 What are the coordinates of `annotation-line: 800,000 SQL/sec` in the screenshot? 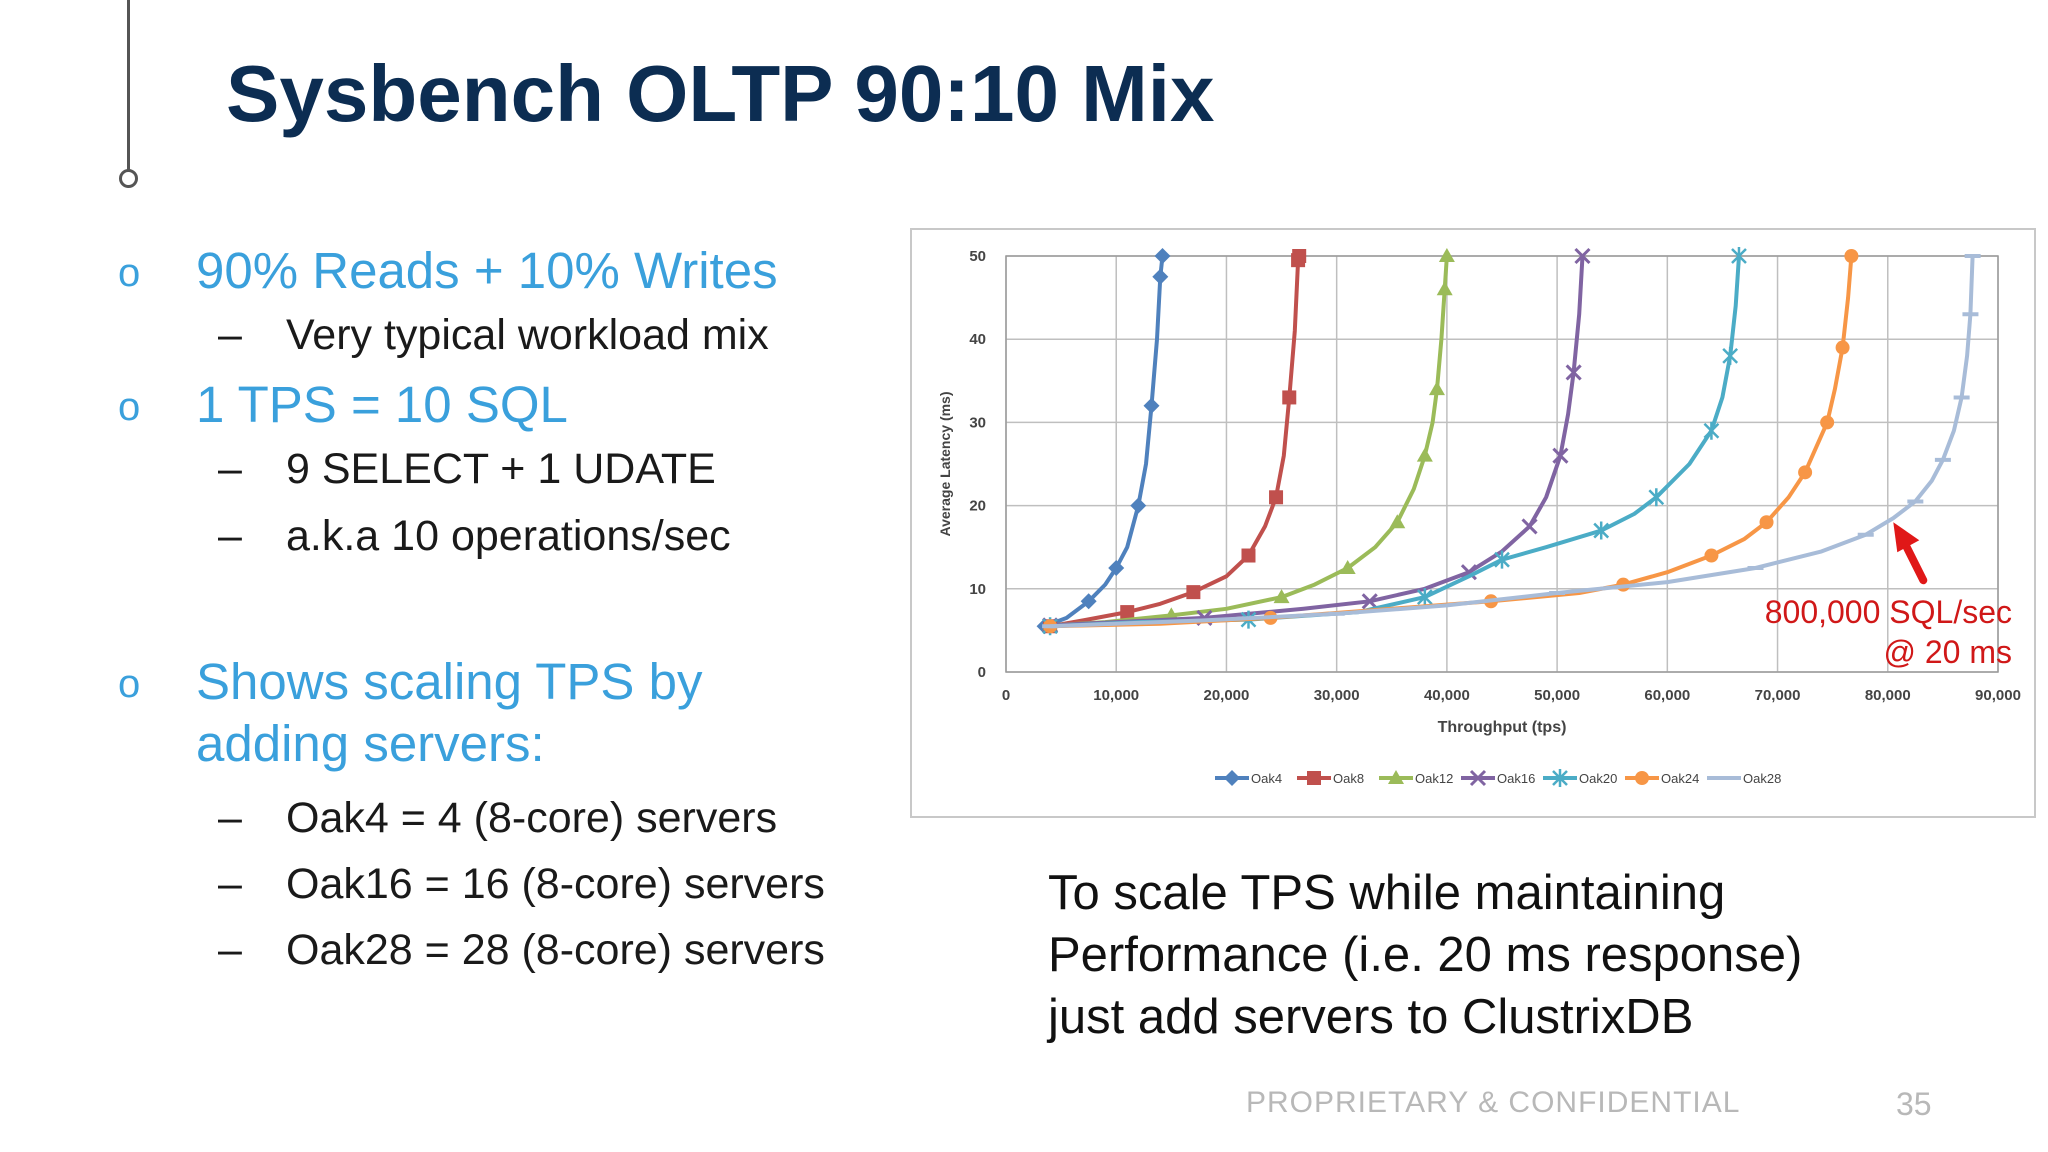 It's located at (1888, 612).